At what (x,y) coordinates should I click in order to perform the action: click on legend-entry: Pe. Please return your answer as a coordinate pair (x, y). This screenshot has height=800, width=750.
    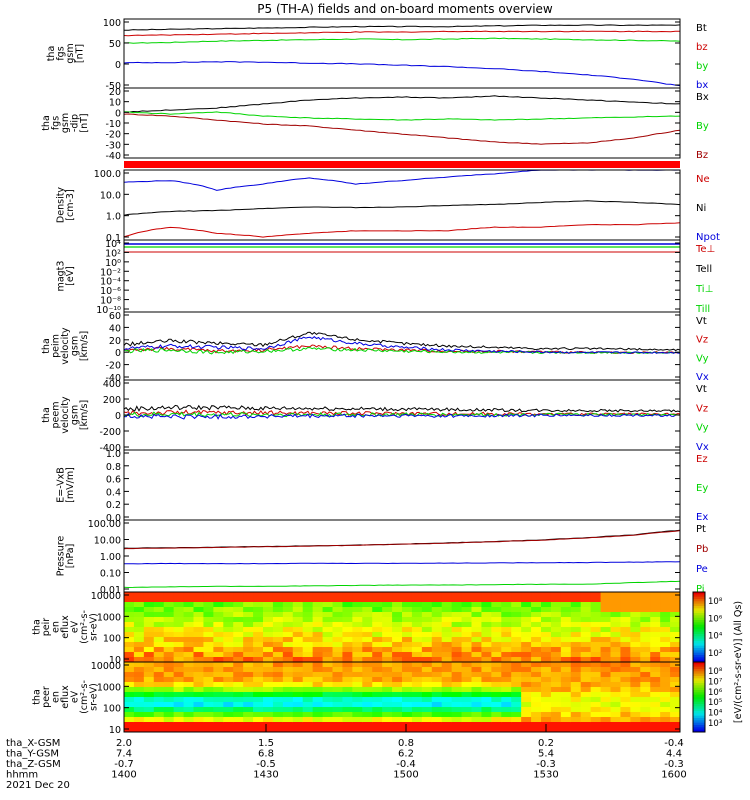
    Looking at the image, I should click on (702, 569).